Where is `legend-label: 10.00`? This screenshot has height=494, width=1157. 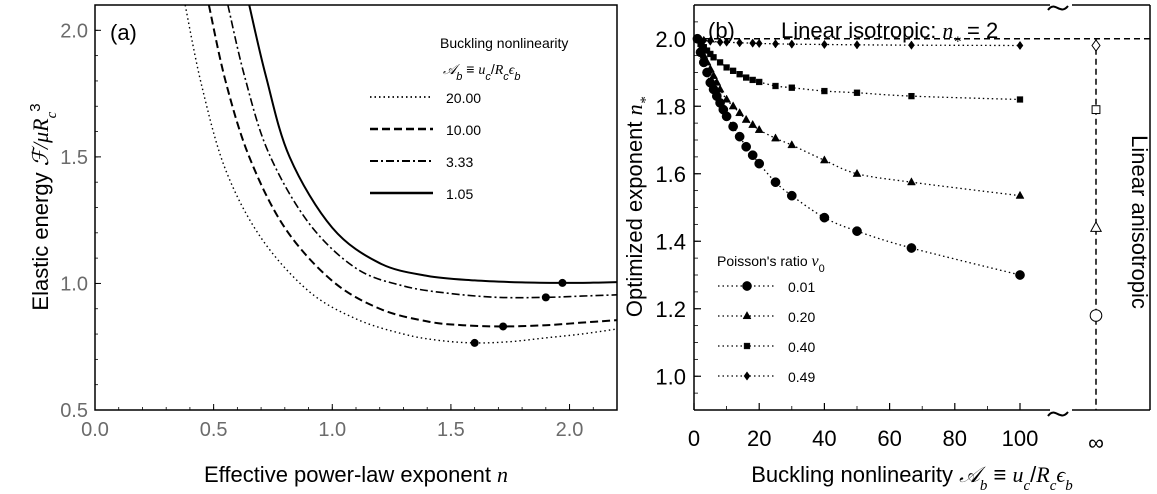
legend-label: 10.00 is located at coordinates (463, 130).